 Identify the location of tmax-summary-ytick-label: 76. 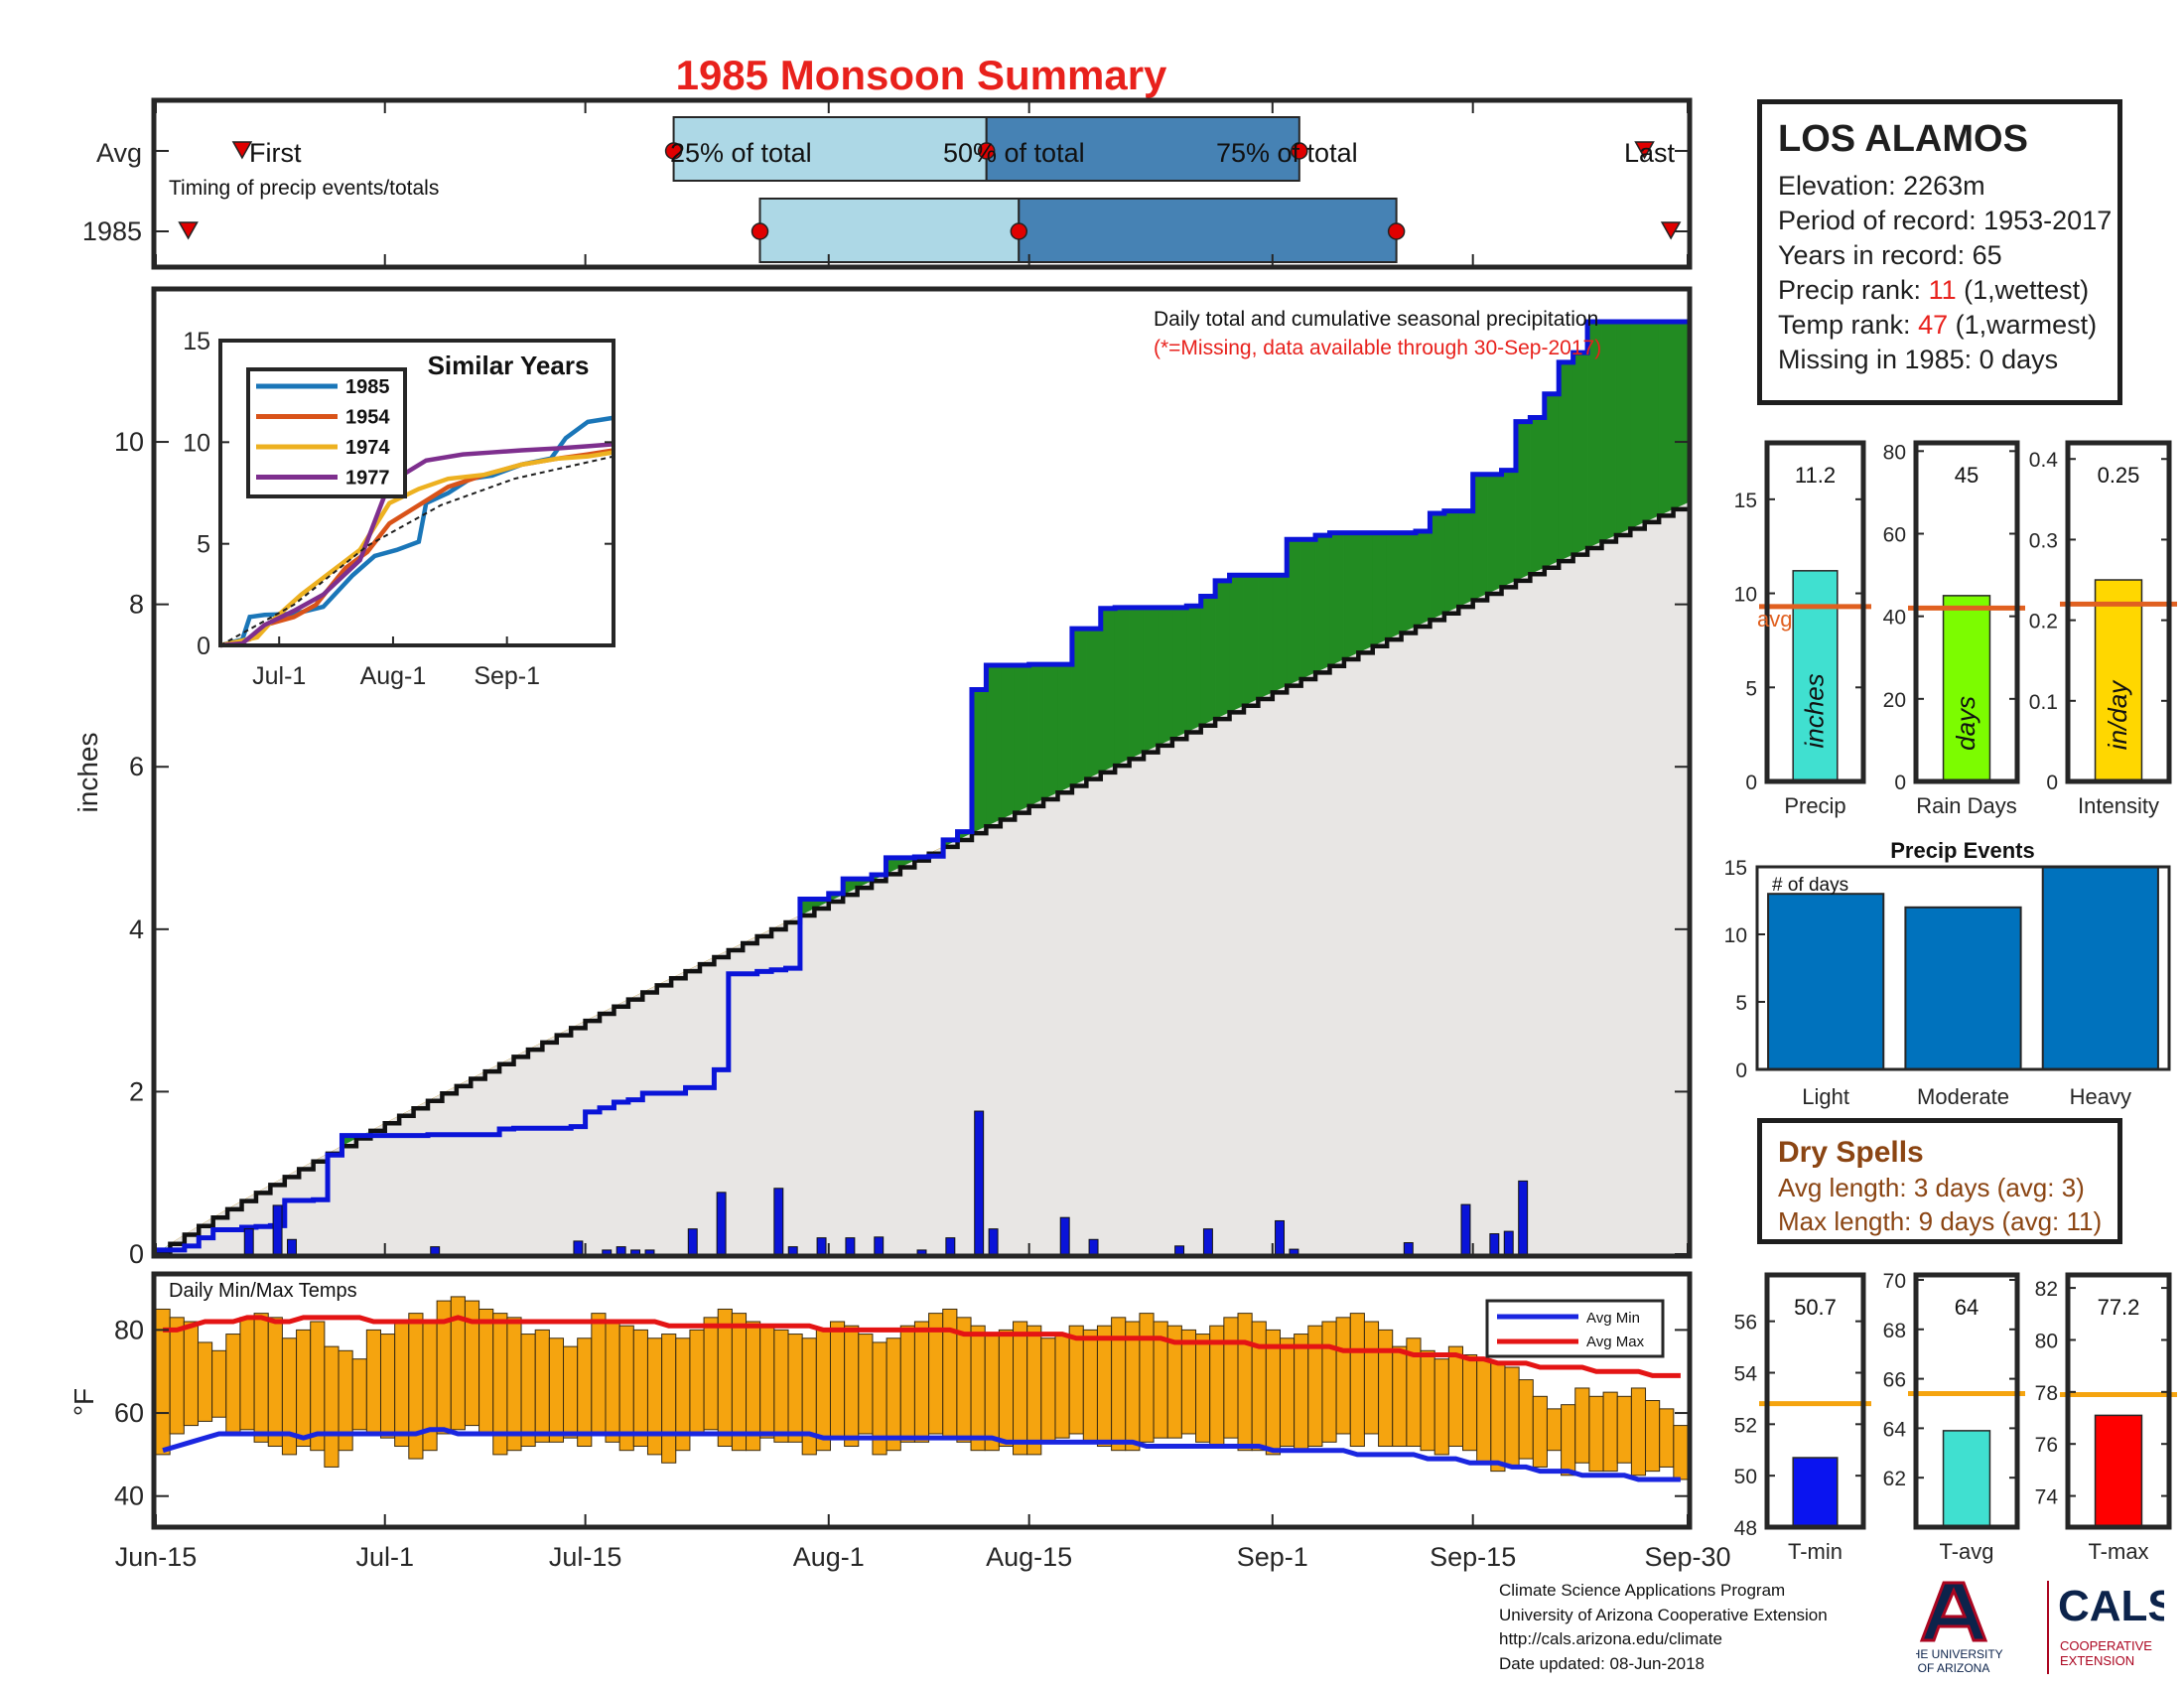
(2046, 1445).